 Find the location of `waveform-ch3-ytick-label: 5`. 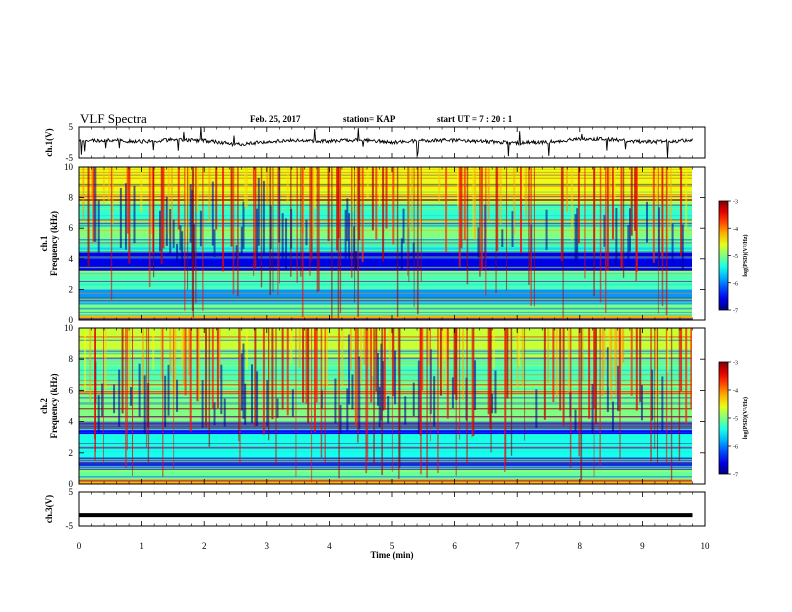

waveform-ch3-ytick-label: 5 is located at coordinates (71, 492).